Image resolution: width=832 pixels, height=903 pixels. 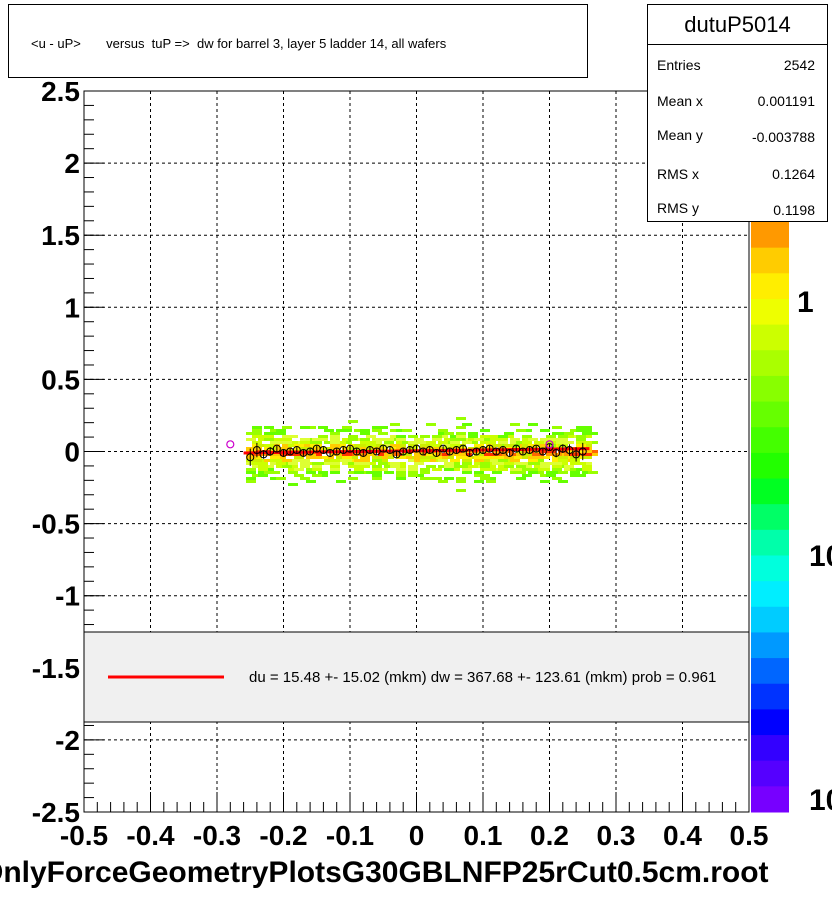 I want to click on stat-value: -0.003788, so click(x=783, y=137).